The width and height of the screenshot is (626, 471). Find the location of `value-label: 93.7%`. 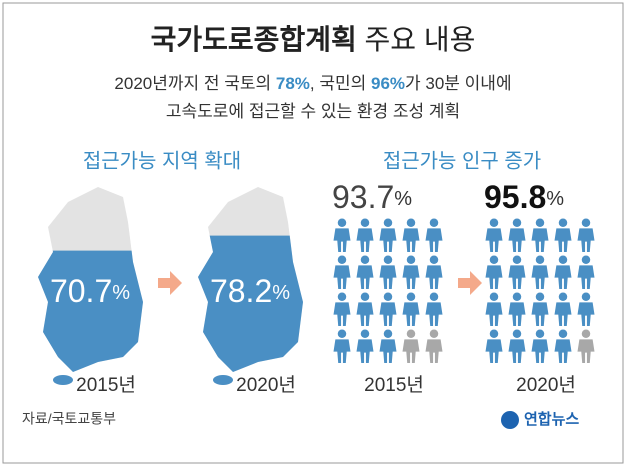

value-label: 93.7% is located at coordinates (372, 197).